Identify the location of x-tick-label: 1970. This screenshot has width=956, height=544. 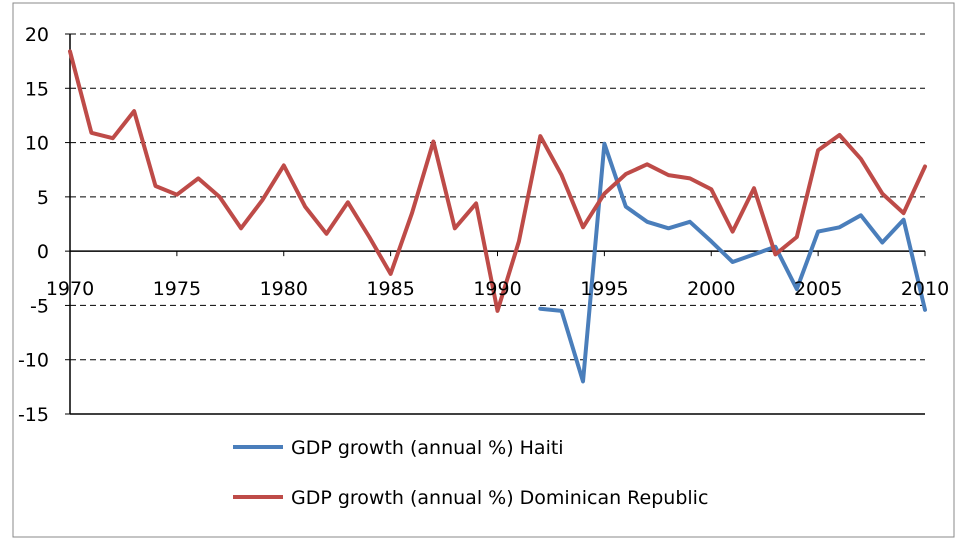
(70, 289).